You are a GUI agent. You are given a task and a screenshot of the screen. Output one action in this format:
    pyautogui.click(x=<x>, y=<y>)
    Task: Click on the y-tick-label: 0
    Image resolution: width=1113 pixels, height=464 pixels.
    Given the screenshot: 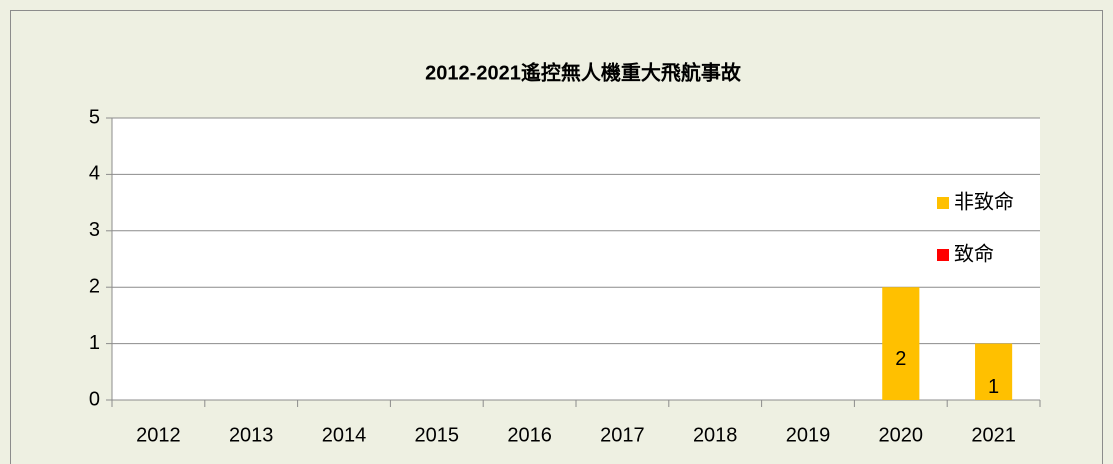 What is the action you would take?
    pyautogui.click(x=94, y=399)
    